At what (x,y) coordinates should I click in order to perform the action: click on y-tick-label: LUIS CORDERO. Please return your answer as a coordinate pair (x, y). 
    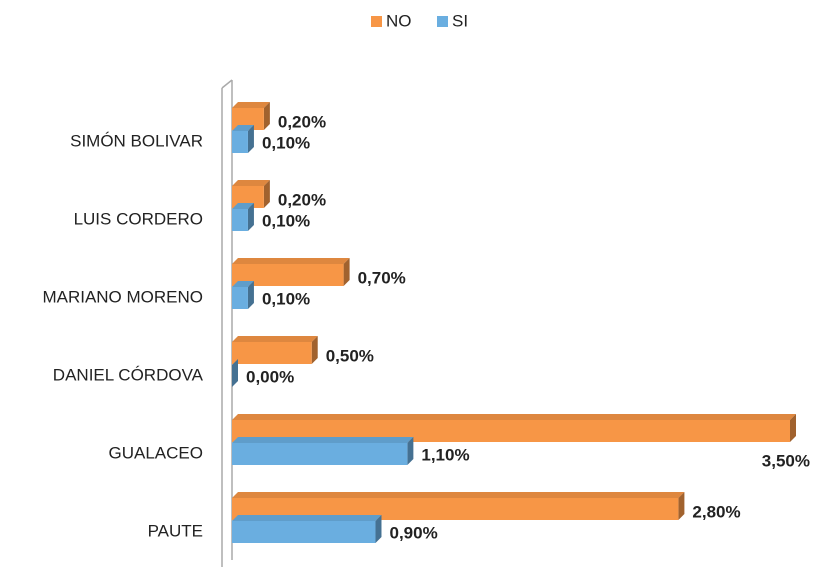
    Looking at the image, I should click on (138, 218).